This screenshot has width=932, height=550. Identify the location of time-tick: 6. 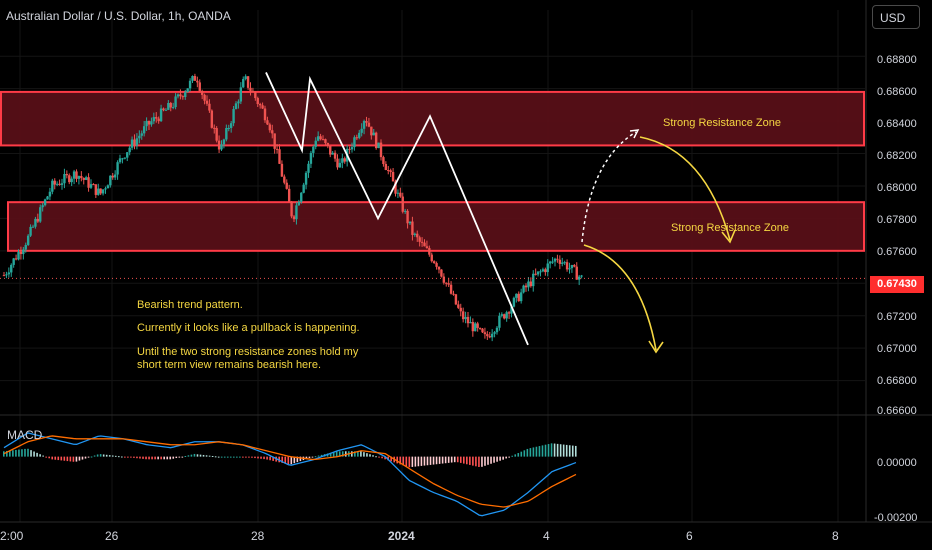
(689, 536).